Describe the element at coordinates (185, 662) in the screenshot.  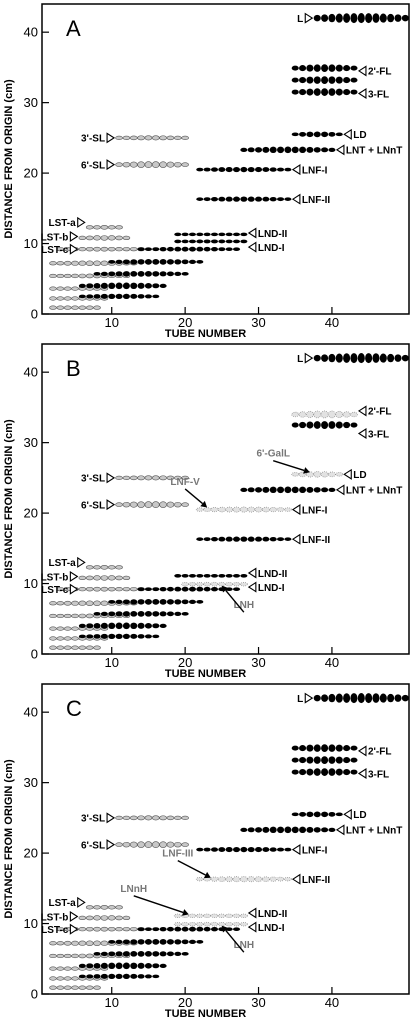
I see `x-tick-label: 20` at that location.